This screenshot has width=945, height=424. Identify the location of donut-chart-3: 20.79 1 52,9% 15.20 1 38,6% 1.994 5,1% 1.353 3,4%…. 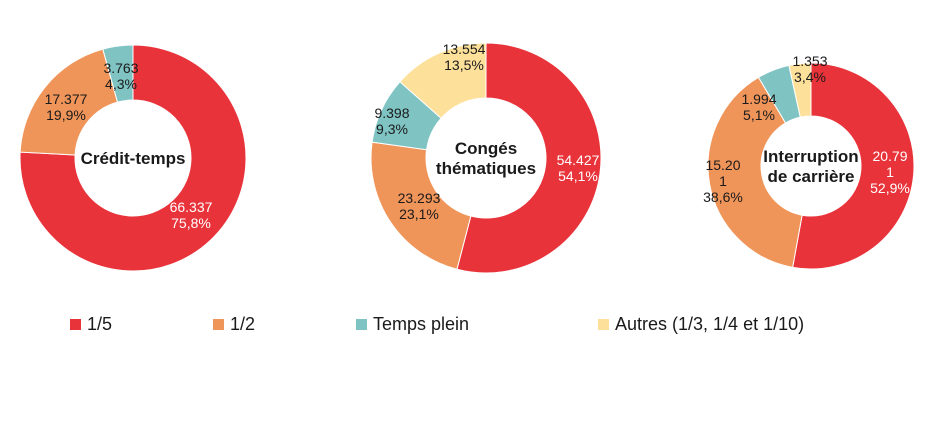
(809, 161).